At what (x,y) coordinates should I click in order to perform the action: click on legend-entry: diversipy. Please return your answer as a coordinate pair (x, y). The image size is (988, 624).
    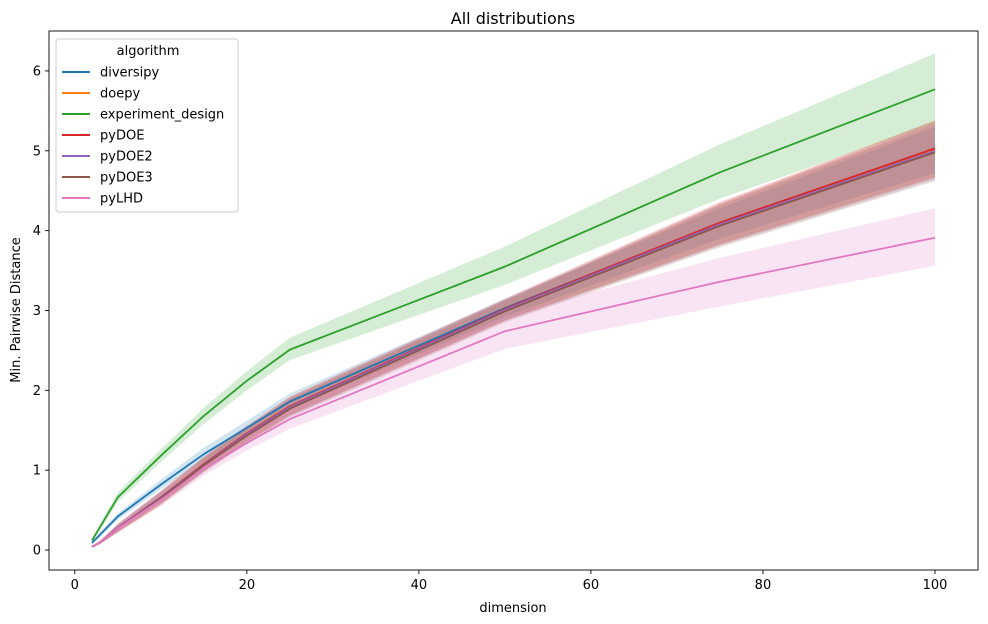
    Looking at the image, I should click on (130, 73).